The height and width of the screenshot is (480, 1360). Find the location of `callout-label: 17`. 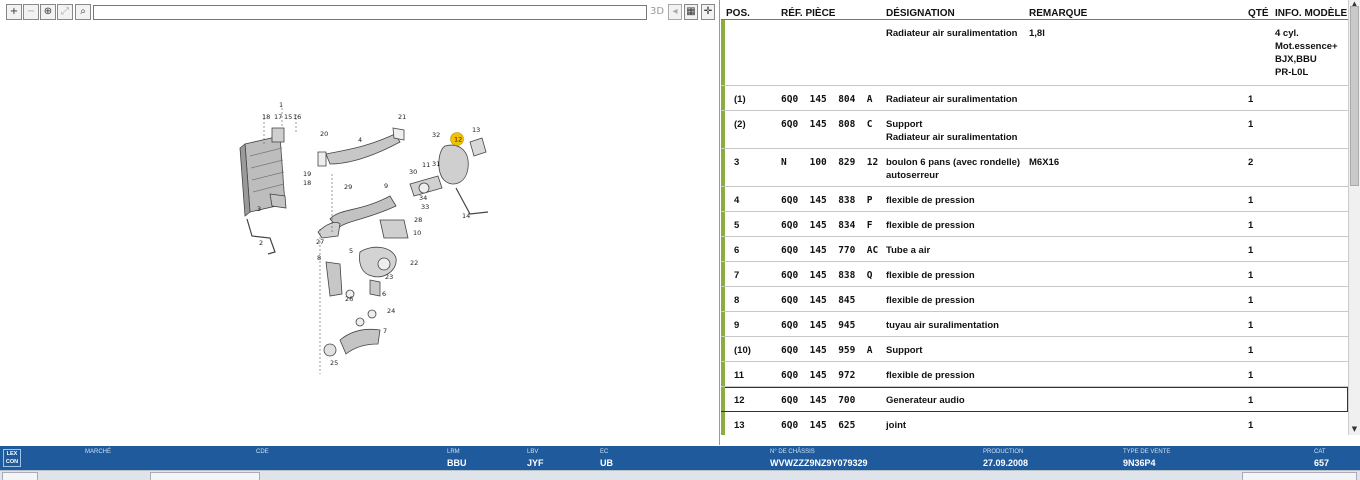

callout-label: 17 is located at coordinates (278, 117).